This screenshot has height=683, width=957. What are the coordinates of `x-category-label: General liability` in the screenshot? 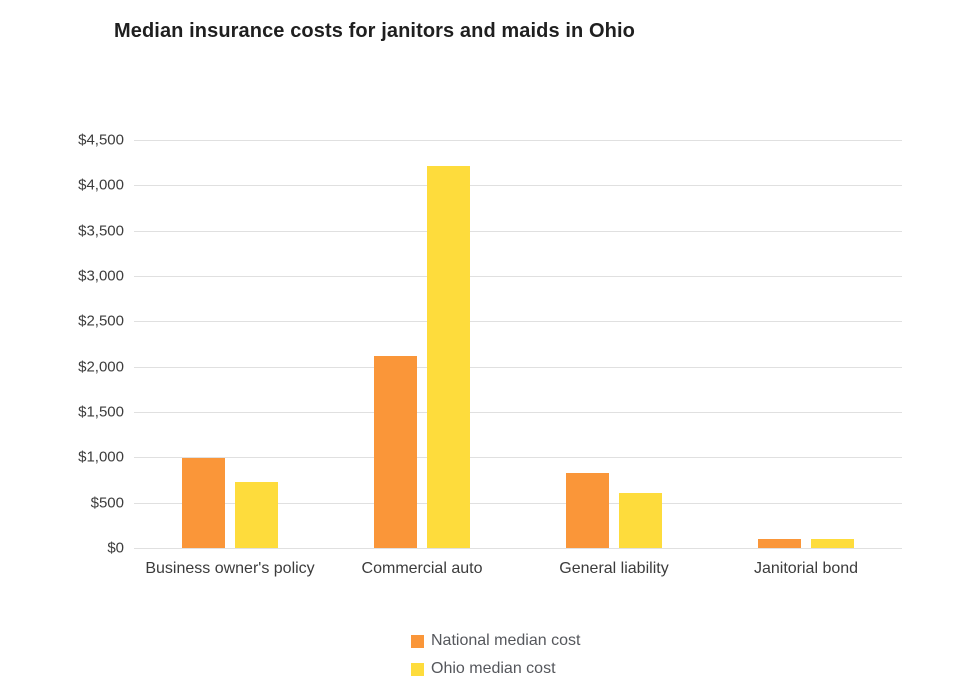 It's located at (614, 568).